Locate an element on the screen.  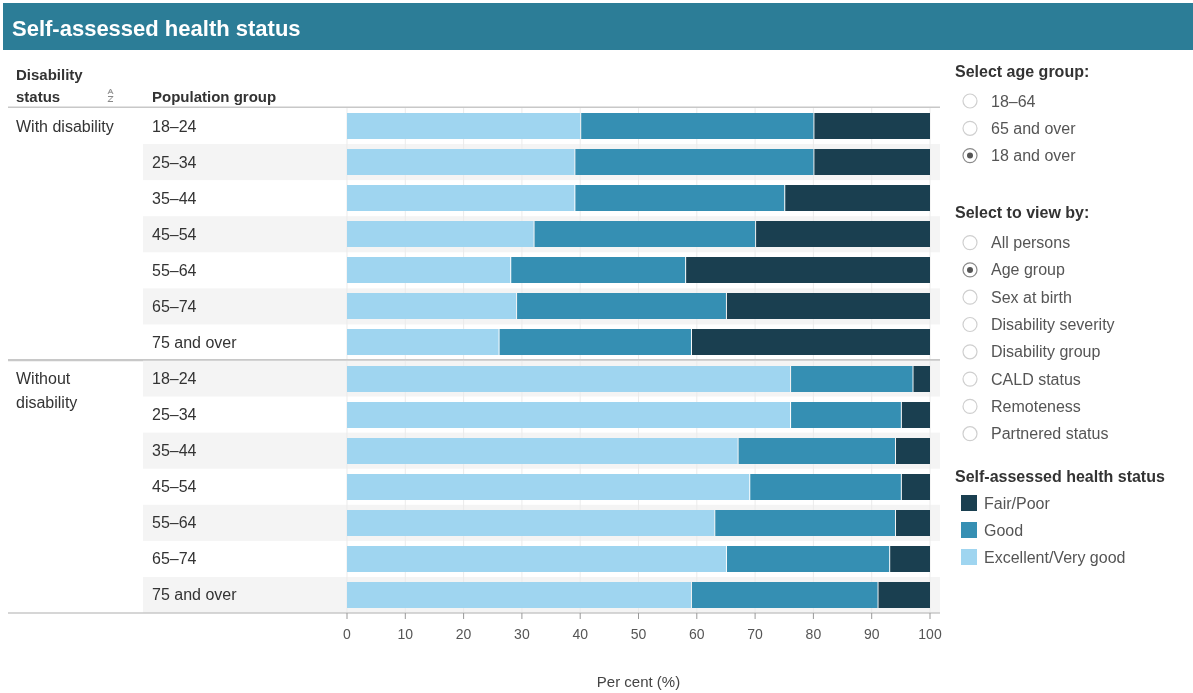
x-tick-label: 90 is located at coordinates (871, 634).